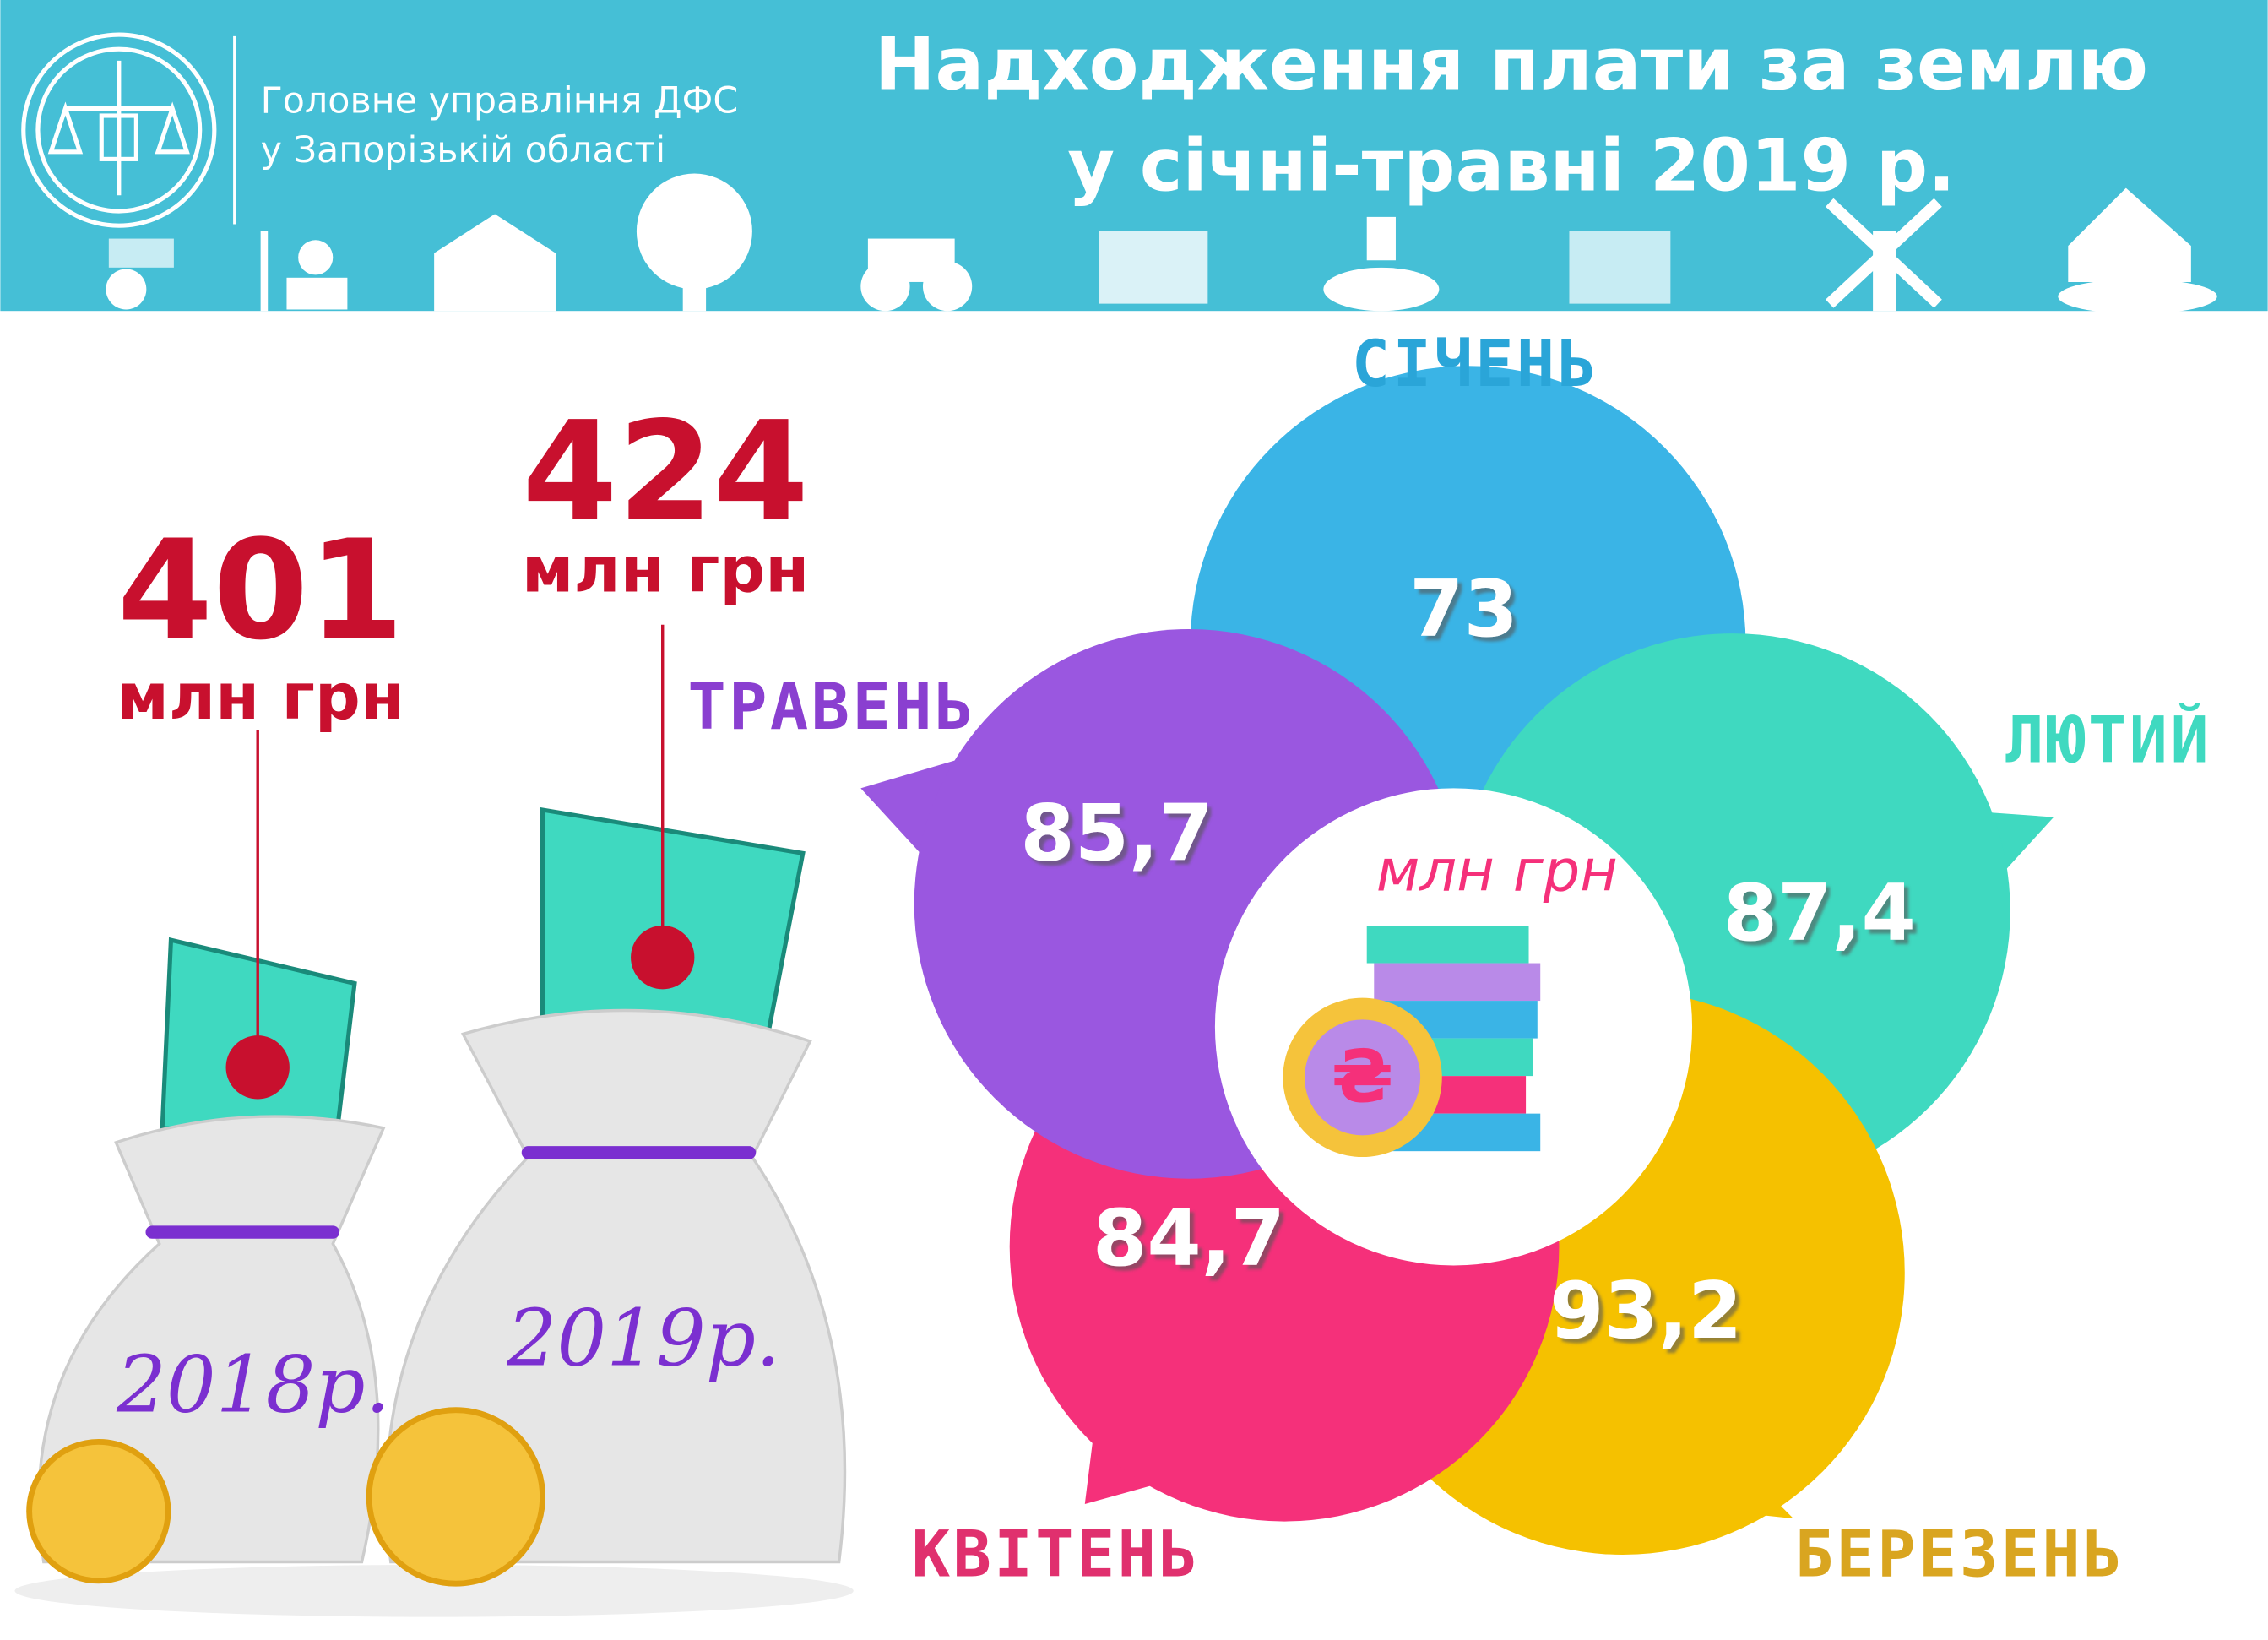 Image resolution: width=2268 pixels, height=1640 pixels. What do you see at coordinates (1511, 65) in the screenshot?
I see `title: Надходження плати за землю` at bounding box center [1511, 65].